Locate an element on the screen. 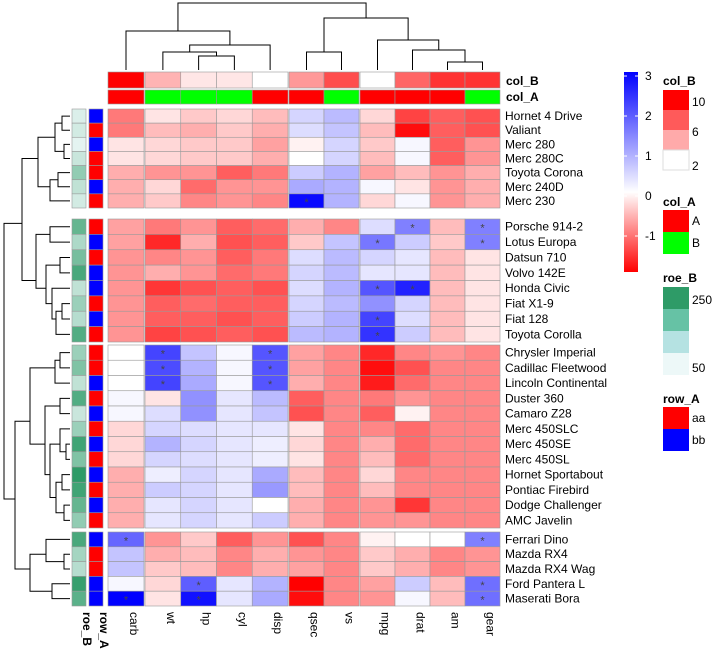 The height and width of the screenshot is (657, 724). legend-row-A-title: row_A is located at coordinates (681, 399).